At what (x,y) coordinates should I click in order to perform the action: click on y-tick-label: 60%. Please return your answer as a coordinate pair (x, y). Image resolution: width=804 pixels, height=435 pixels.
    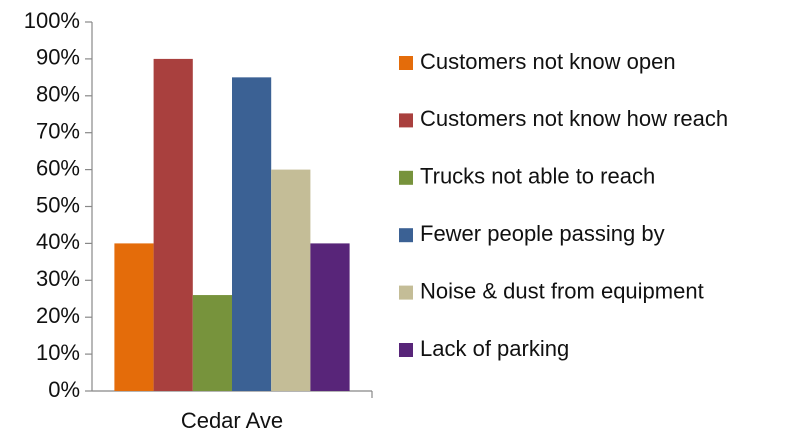
    Looking at the image, I should click on (58, 167).